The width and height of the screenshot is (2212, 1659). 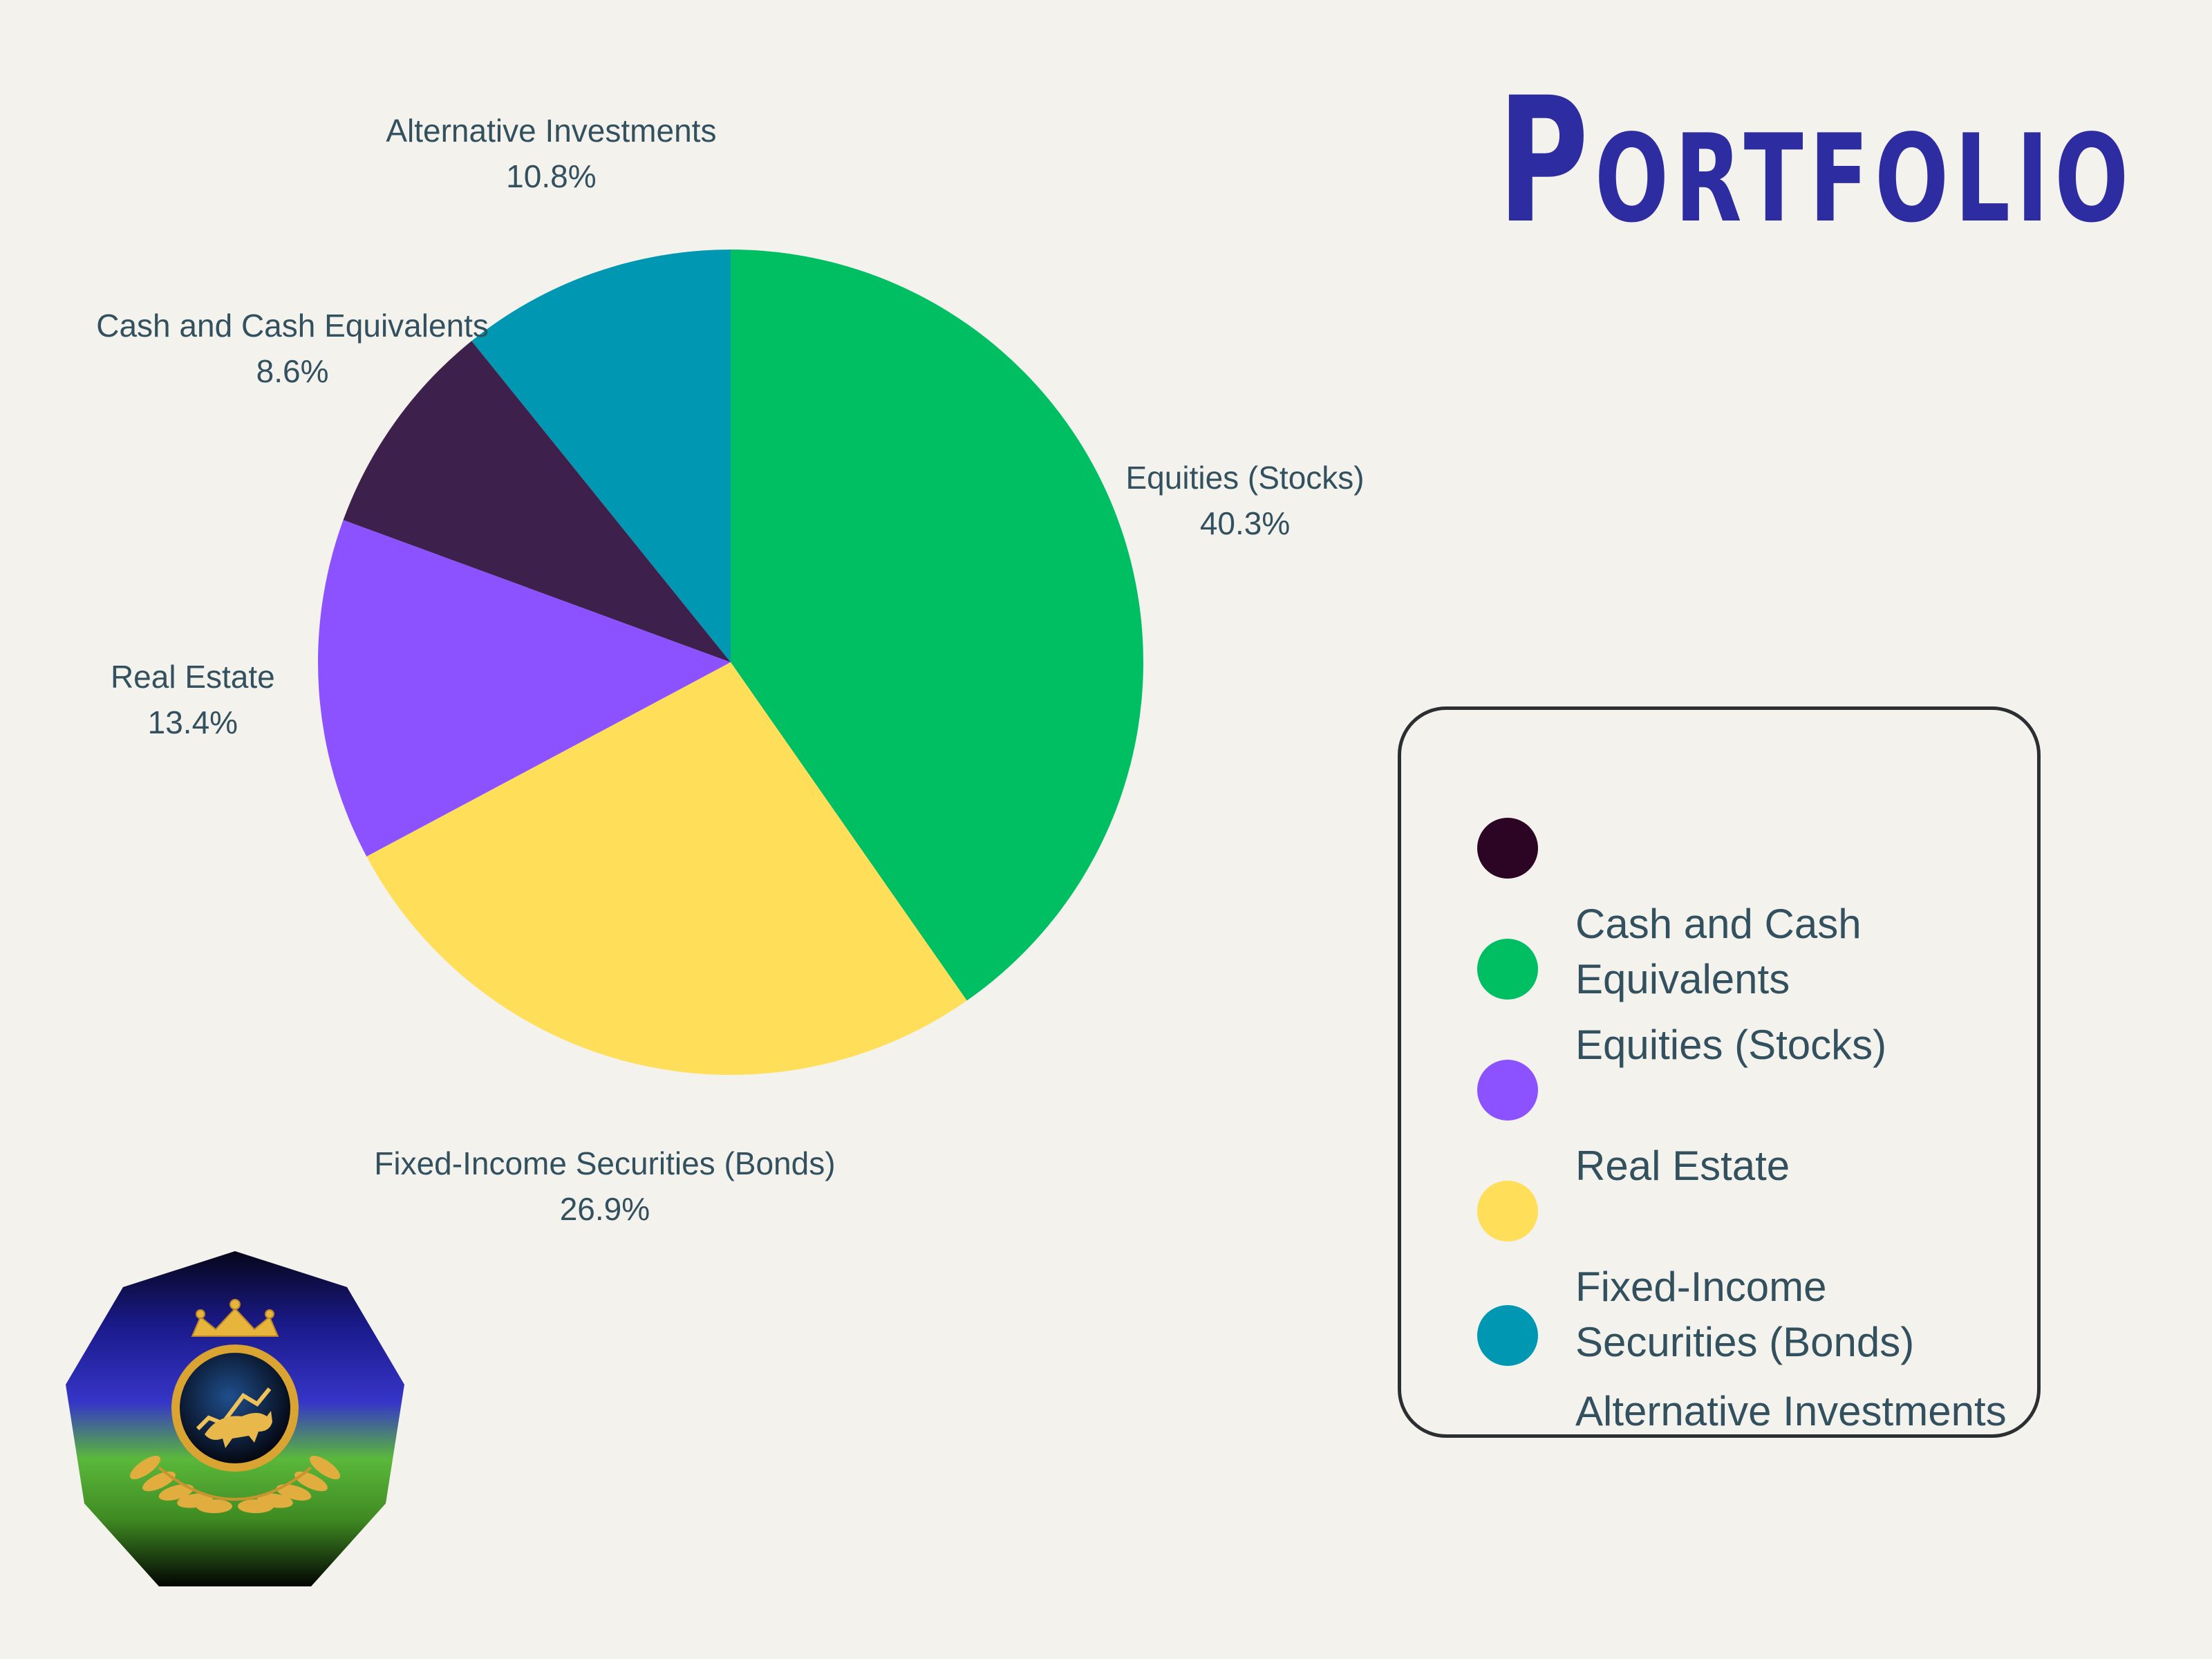 What do you see at coordinates (601, 456) in the screenshot?
I see `pie-slice-alternative-investments` at bounding box center [601, 456].